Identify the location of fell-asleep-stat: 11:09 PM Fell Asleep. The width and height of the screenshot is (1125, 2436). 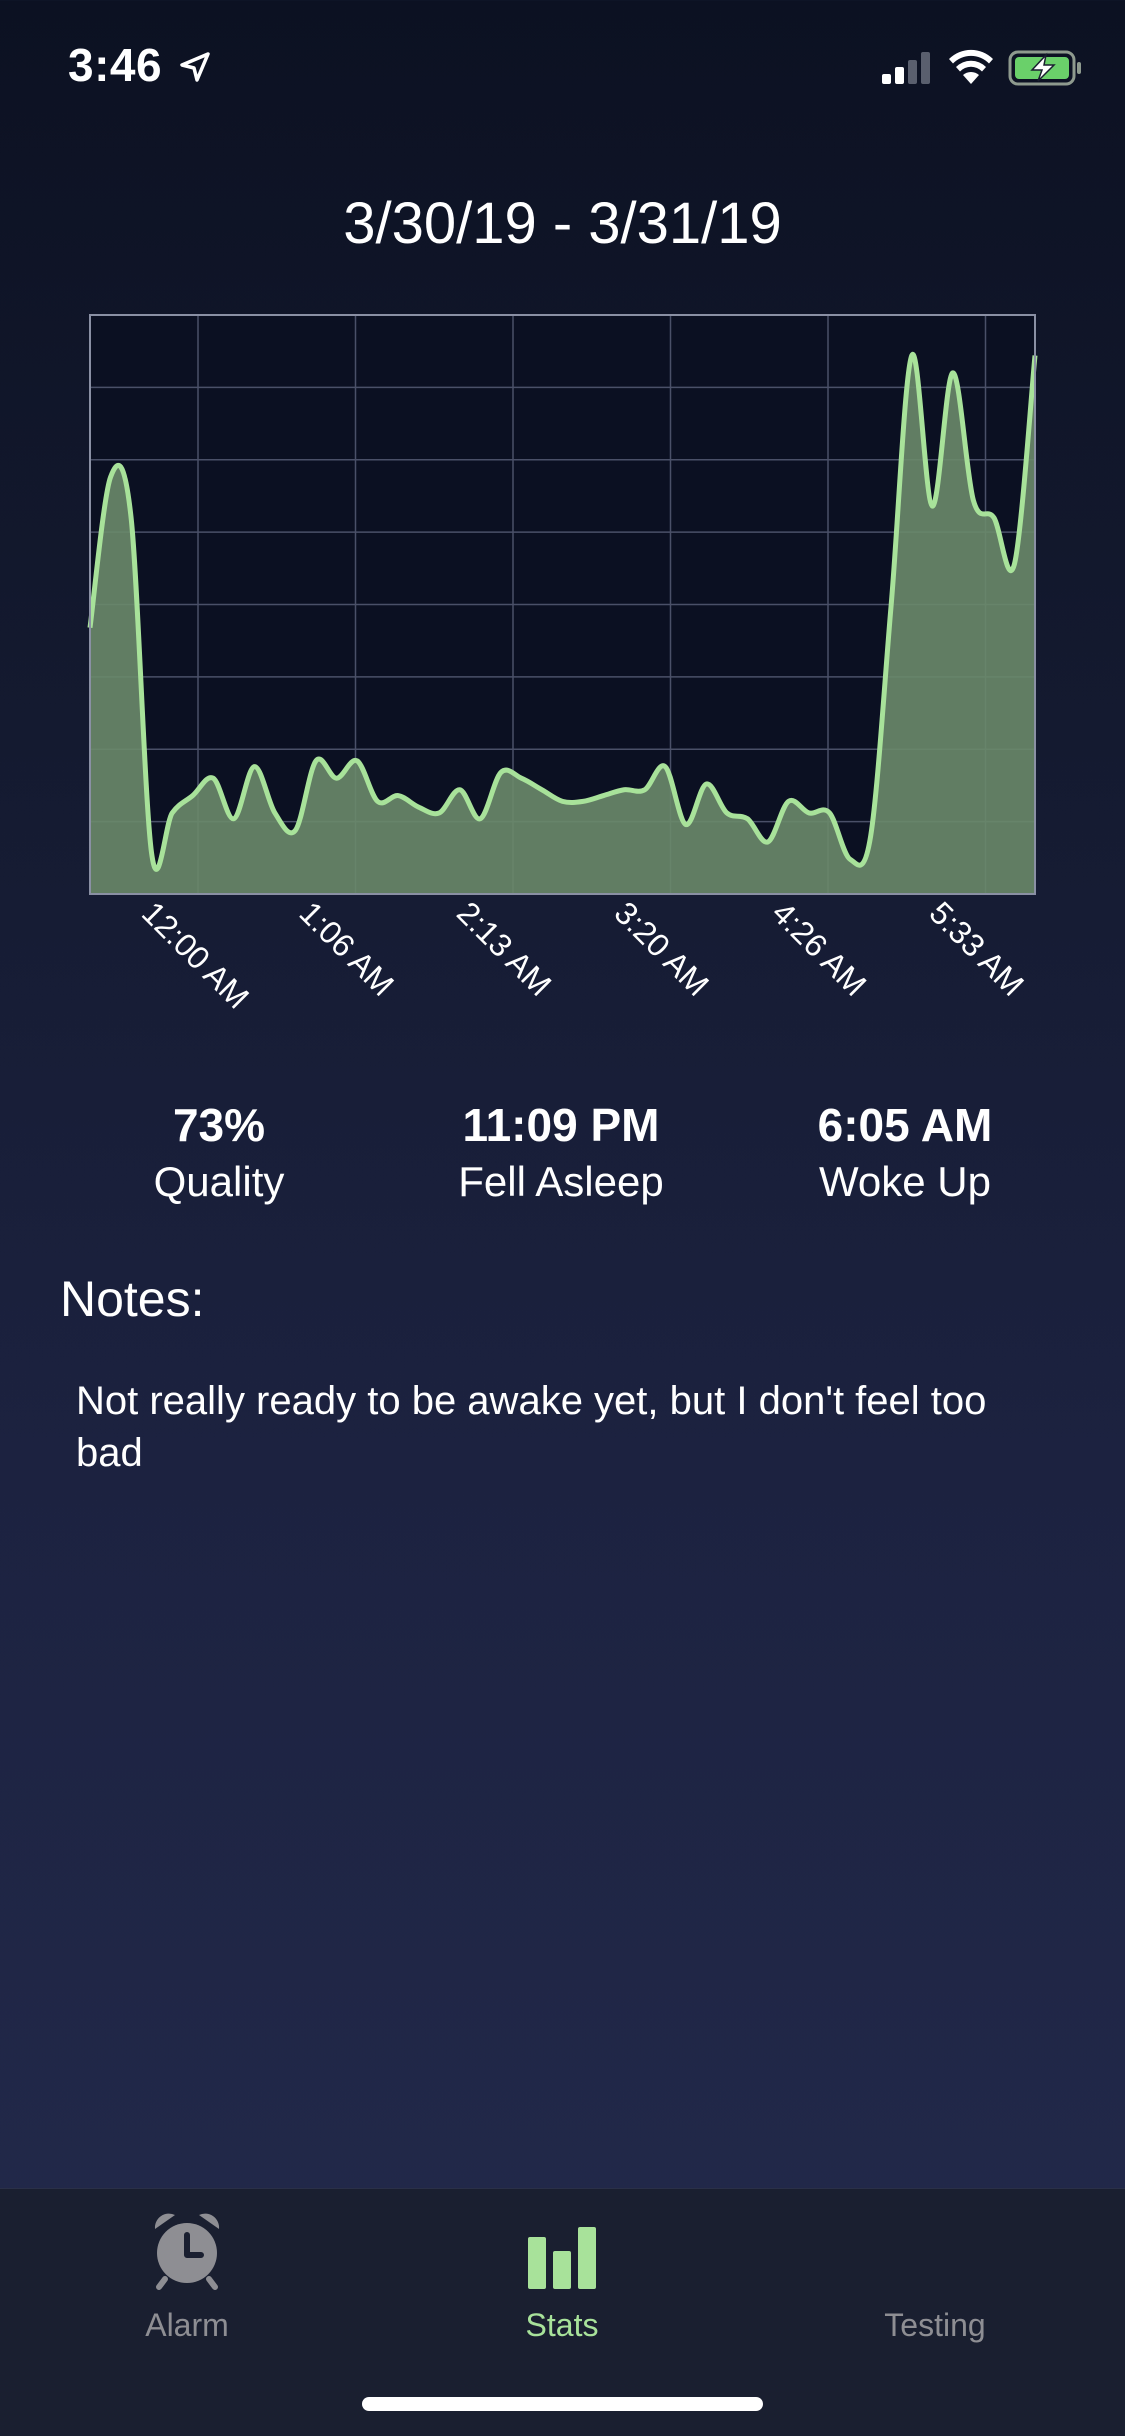
(561, 1152).